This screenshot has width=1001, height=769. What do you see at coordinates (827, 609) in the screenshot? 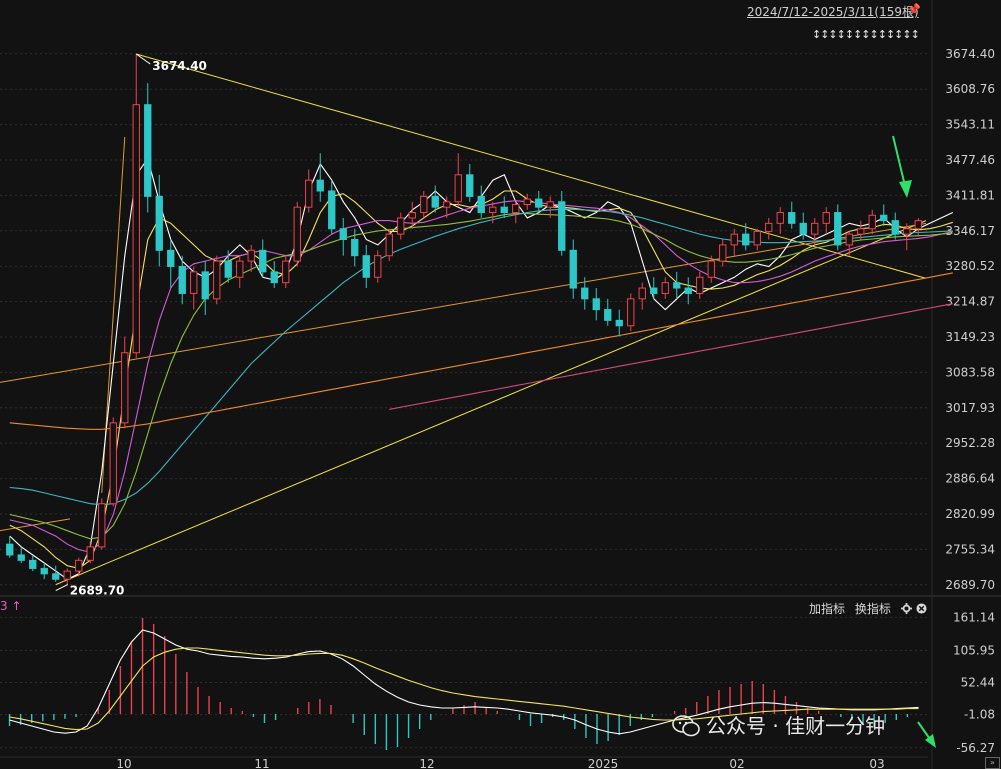
I see `add-indicator-button: 加指标` at bounding box center [827, 609].